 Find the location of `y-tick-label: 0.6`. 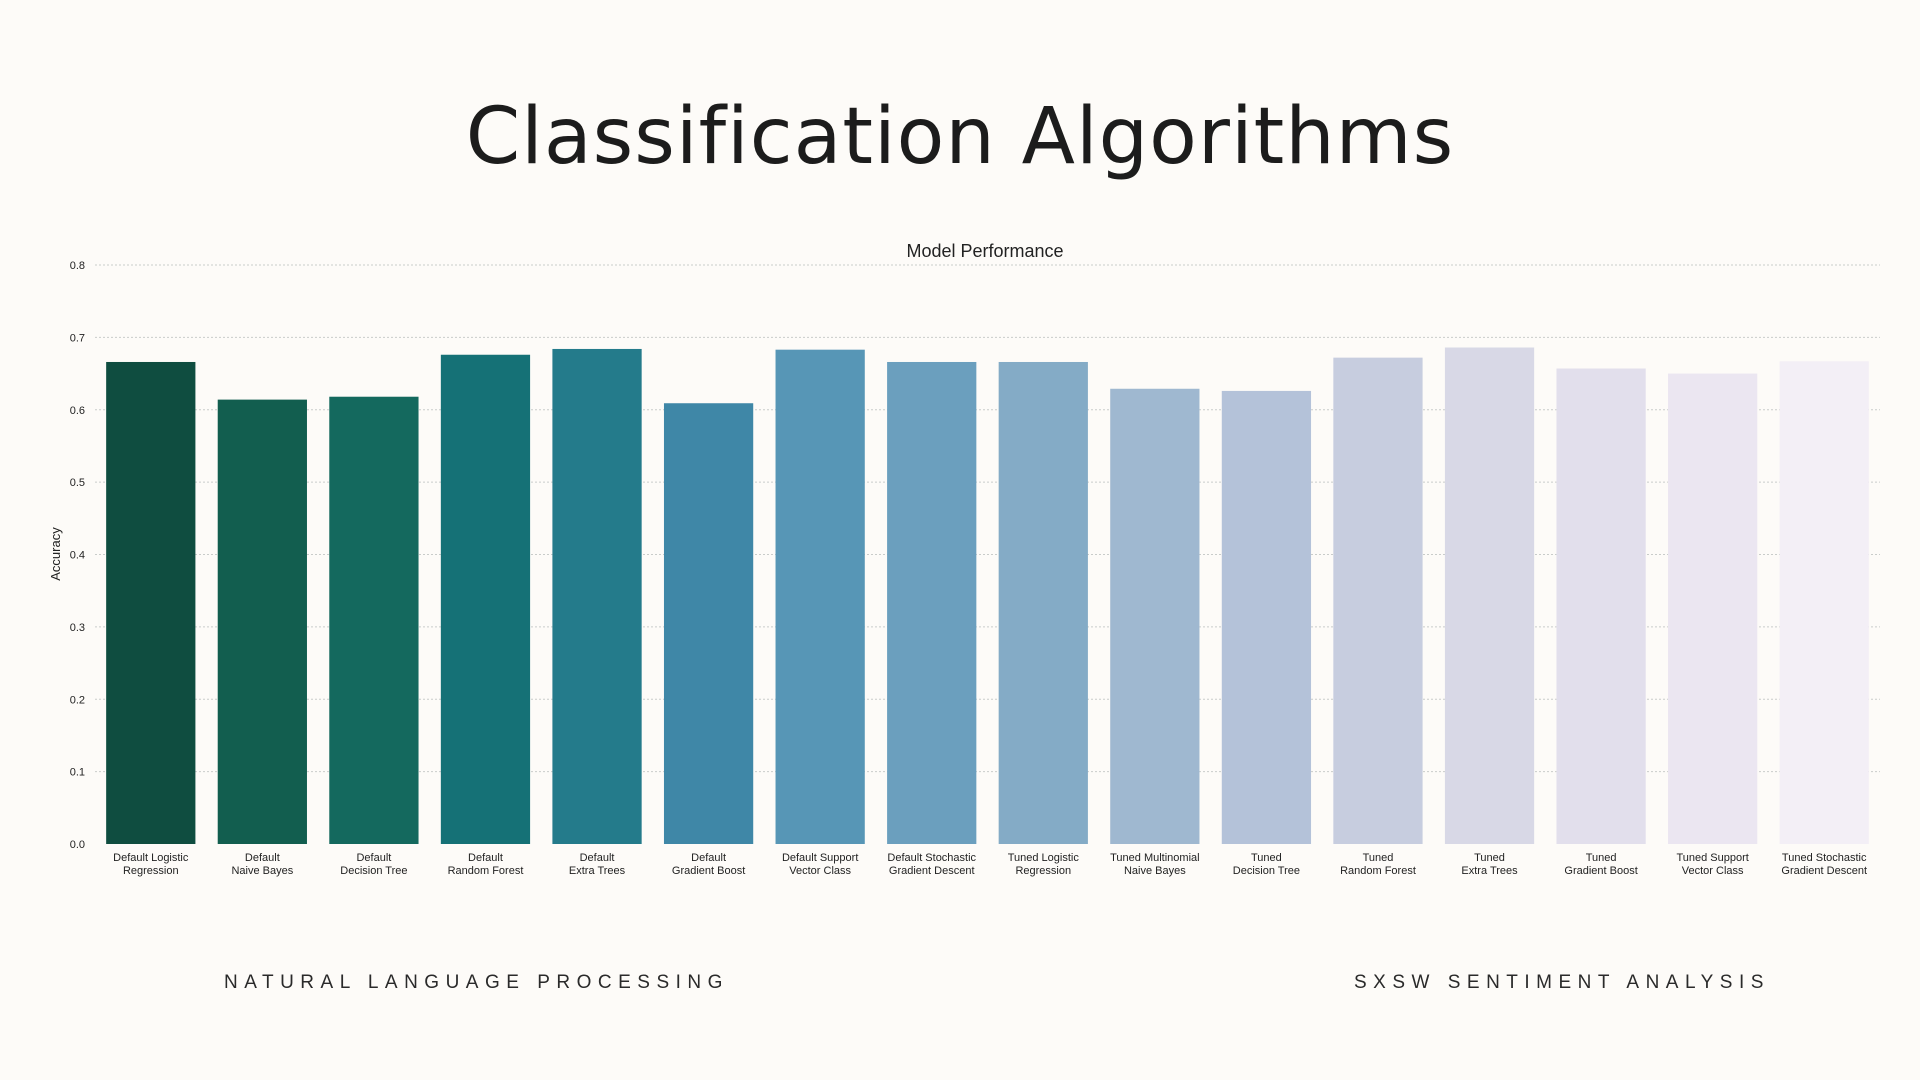

y-tick-label: 0.6 is located at coordinates (77, 411).